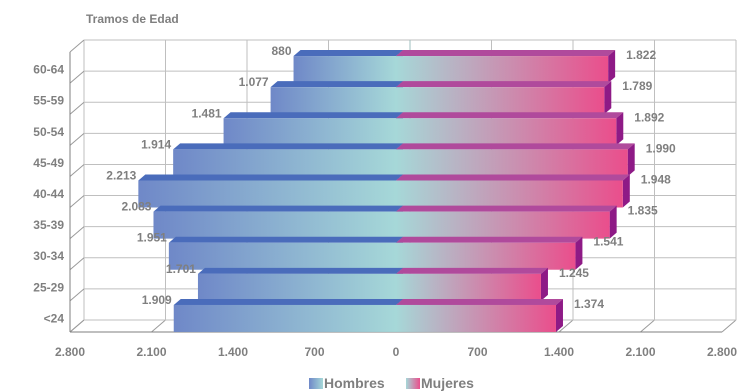 The image size is (742, 392). What do you see at coordinates (447, 383) in the screenshot?
I see `legend-label-mujeres: Mujeres` at bounding box center [447, 383].